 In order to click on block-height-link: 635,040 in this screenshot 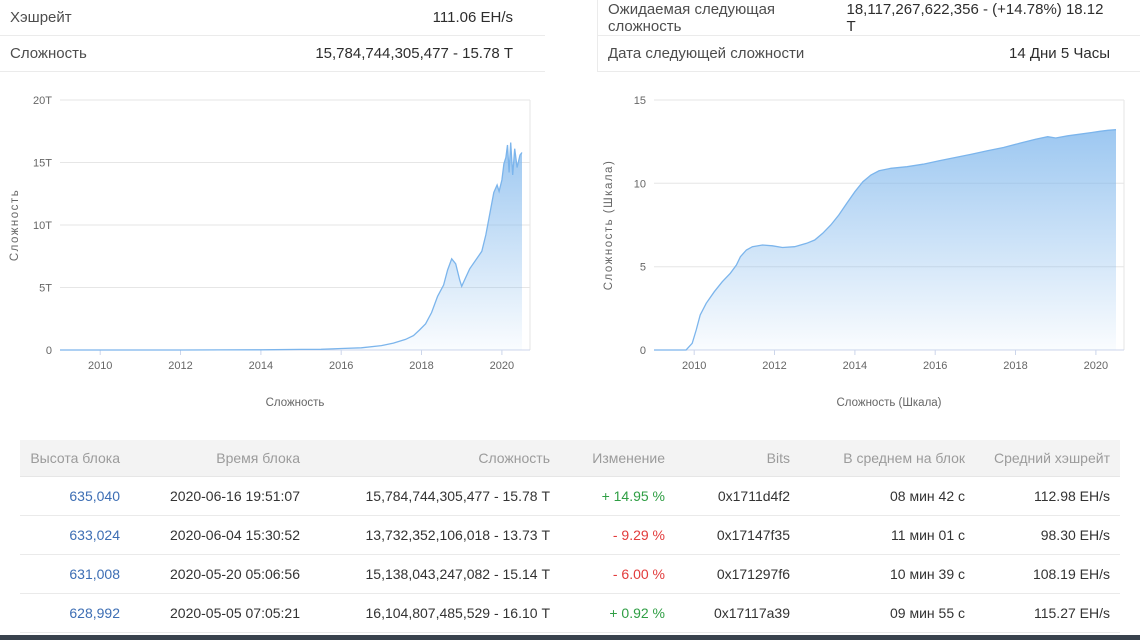, I will do `click(94, 495)`.